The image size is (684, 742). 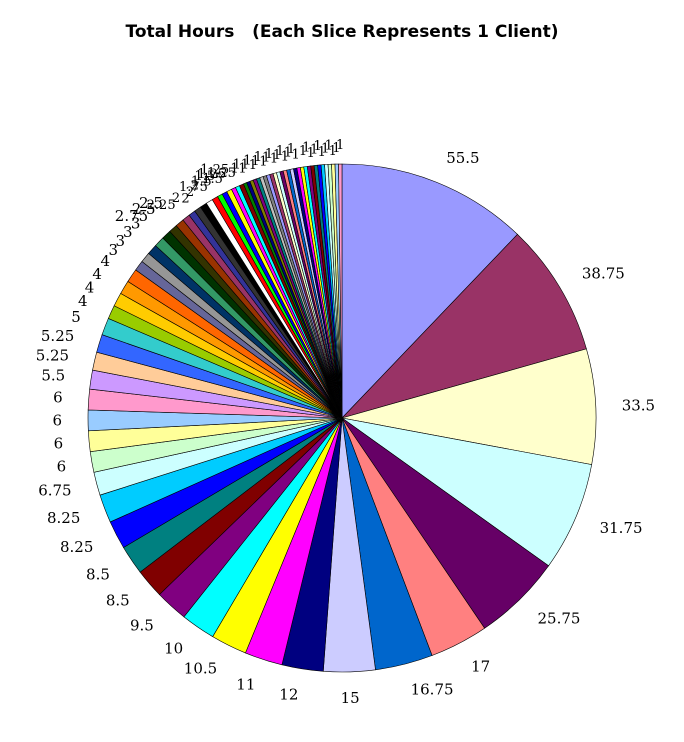 What do you see at coordinates (212, 179) in the screenshot?
I see `slice-label-46: 1.5` at bounding box center [212, 179].